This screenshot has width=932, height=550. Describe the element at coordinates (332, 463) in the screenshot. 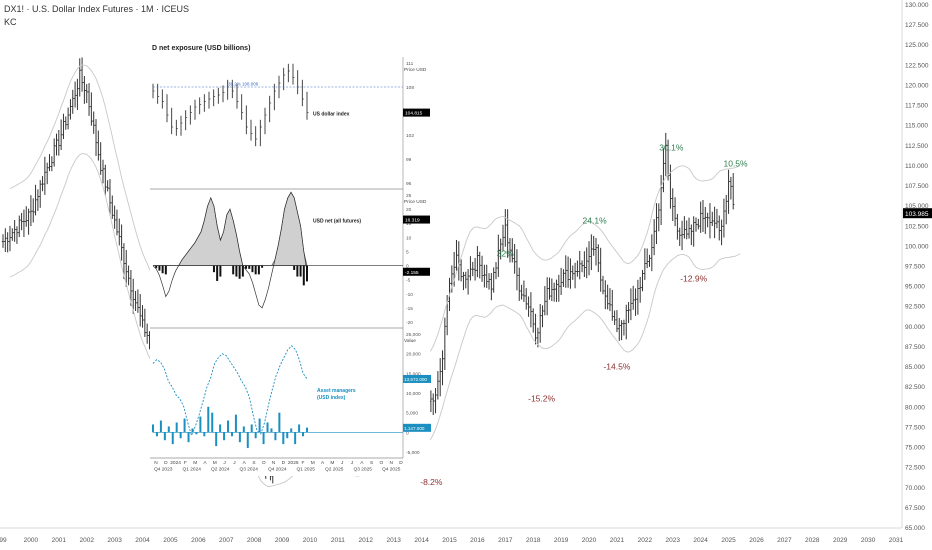

I see `inset-month-label: M` at that location.